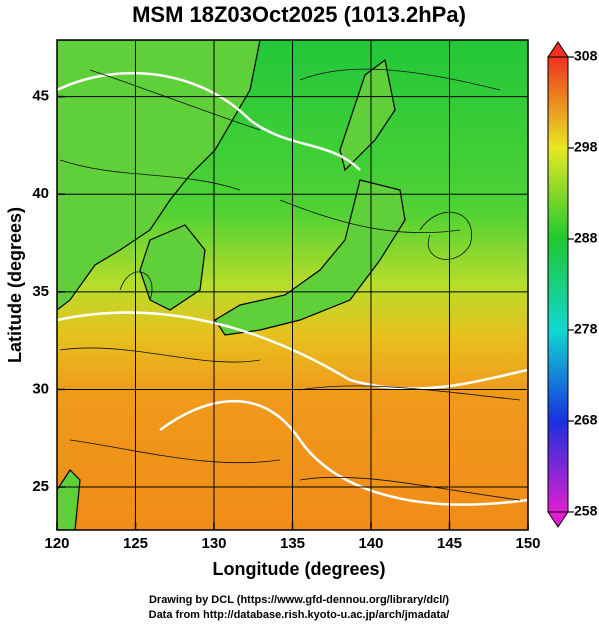 The image size is (599, 625). I want to click on korea, so click(172, 267).